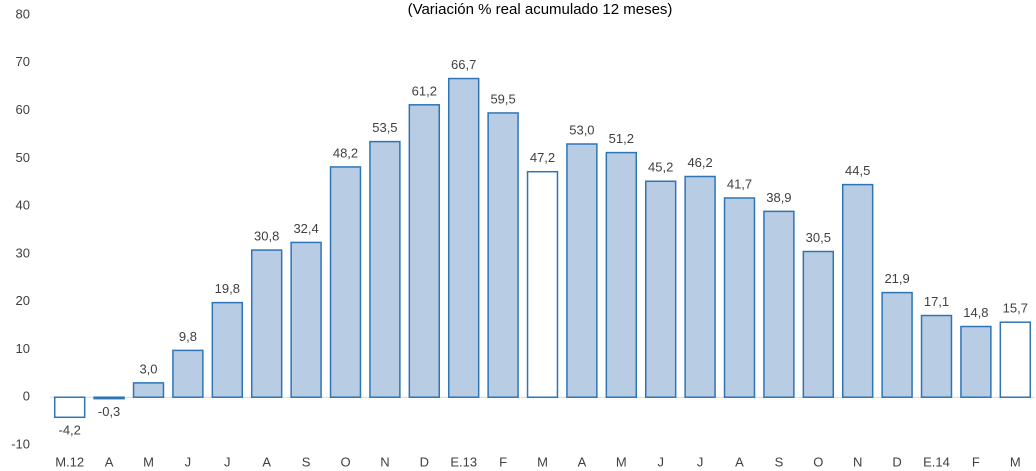 Image resolution: width=1036 pixels, height=471 pixels. I want to click on y-tick-label: 70, so click(23, 61).